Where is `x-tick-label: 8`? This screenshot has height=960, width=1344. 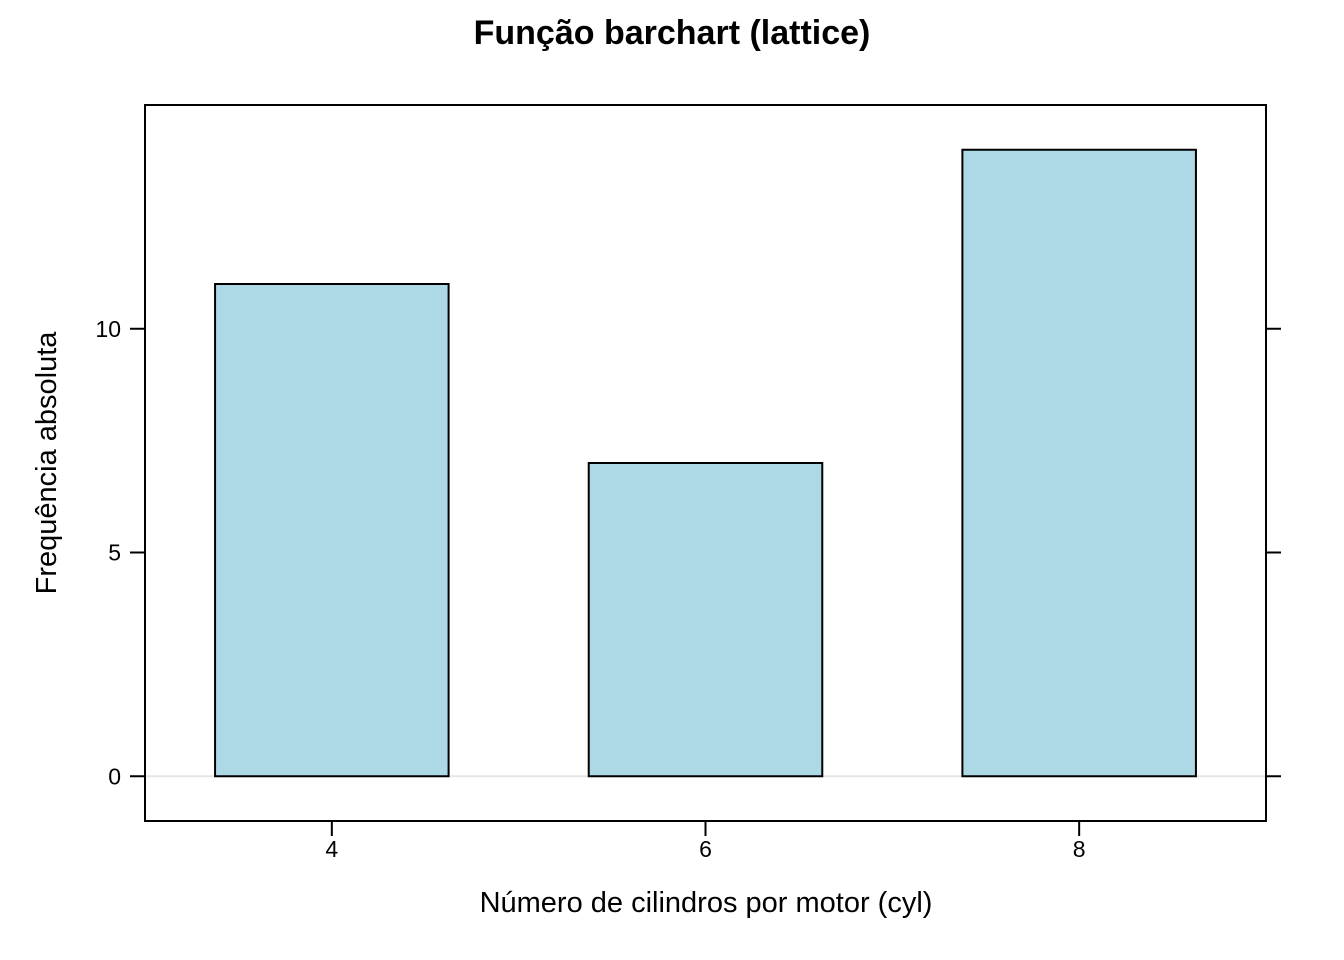
x-tick-label: 8 is located at coordinates (1079, 849).